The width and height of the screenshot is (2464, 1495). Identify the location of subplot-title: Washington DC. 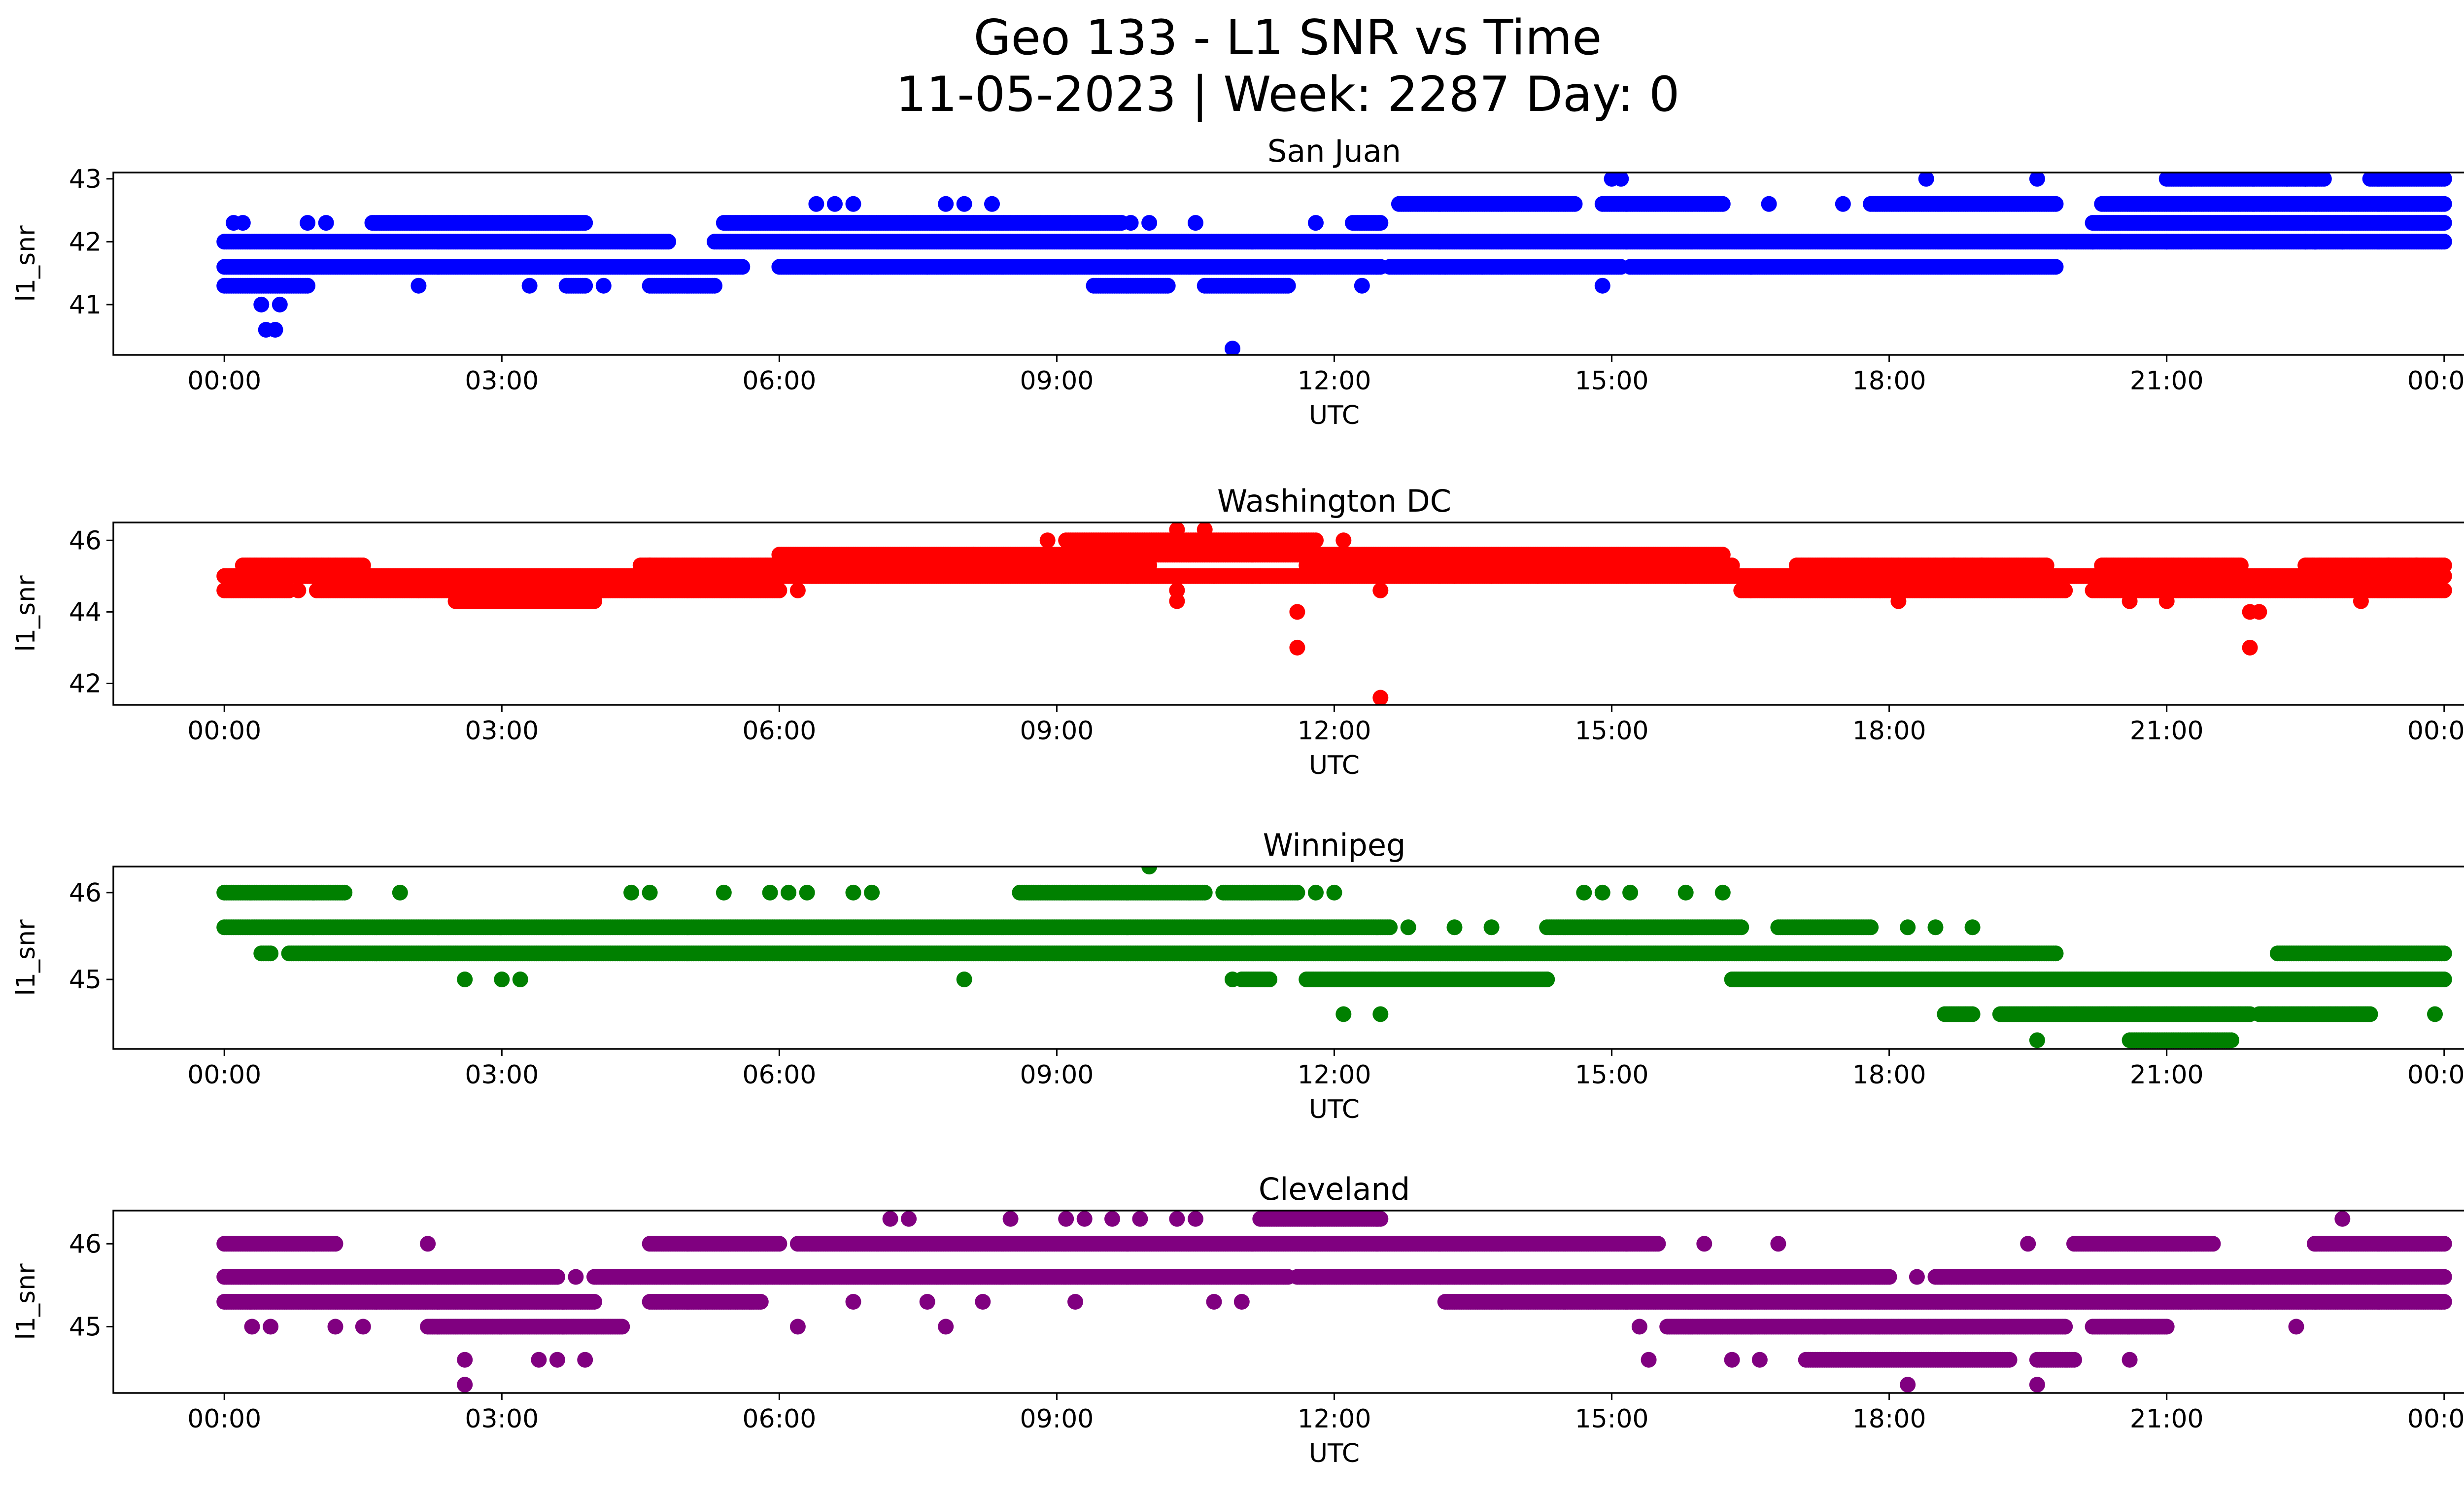
(1334, 501).